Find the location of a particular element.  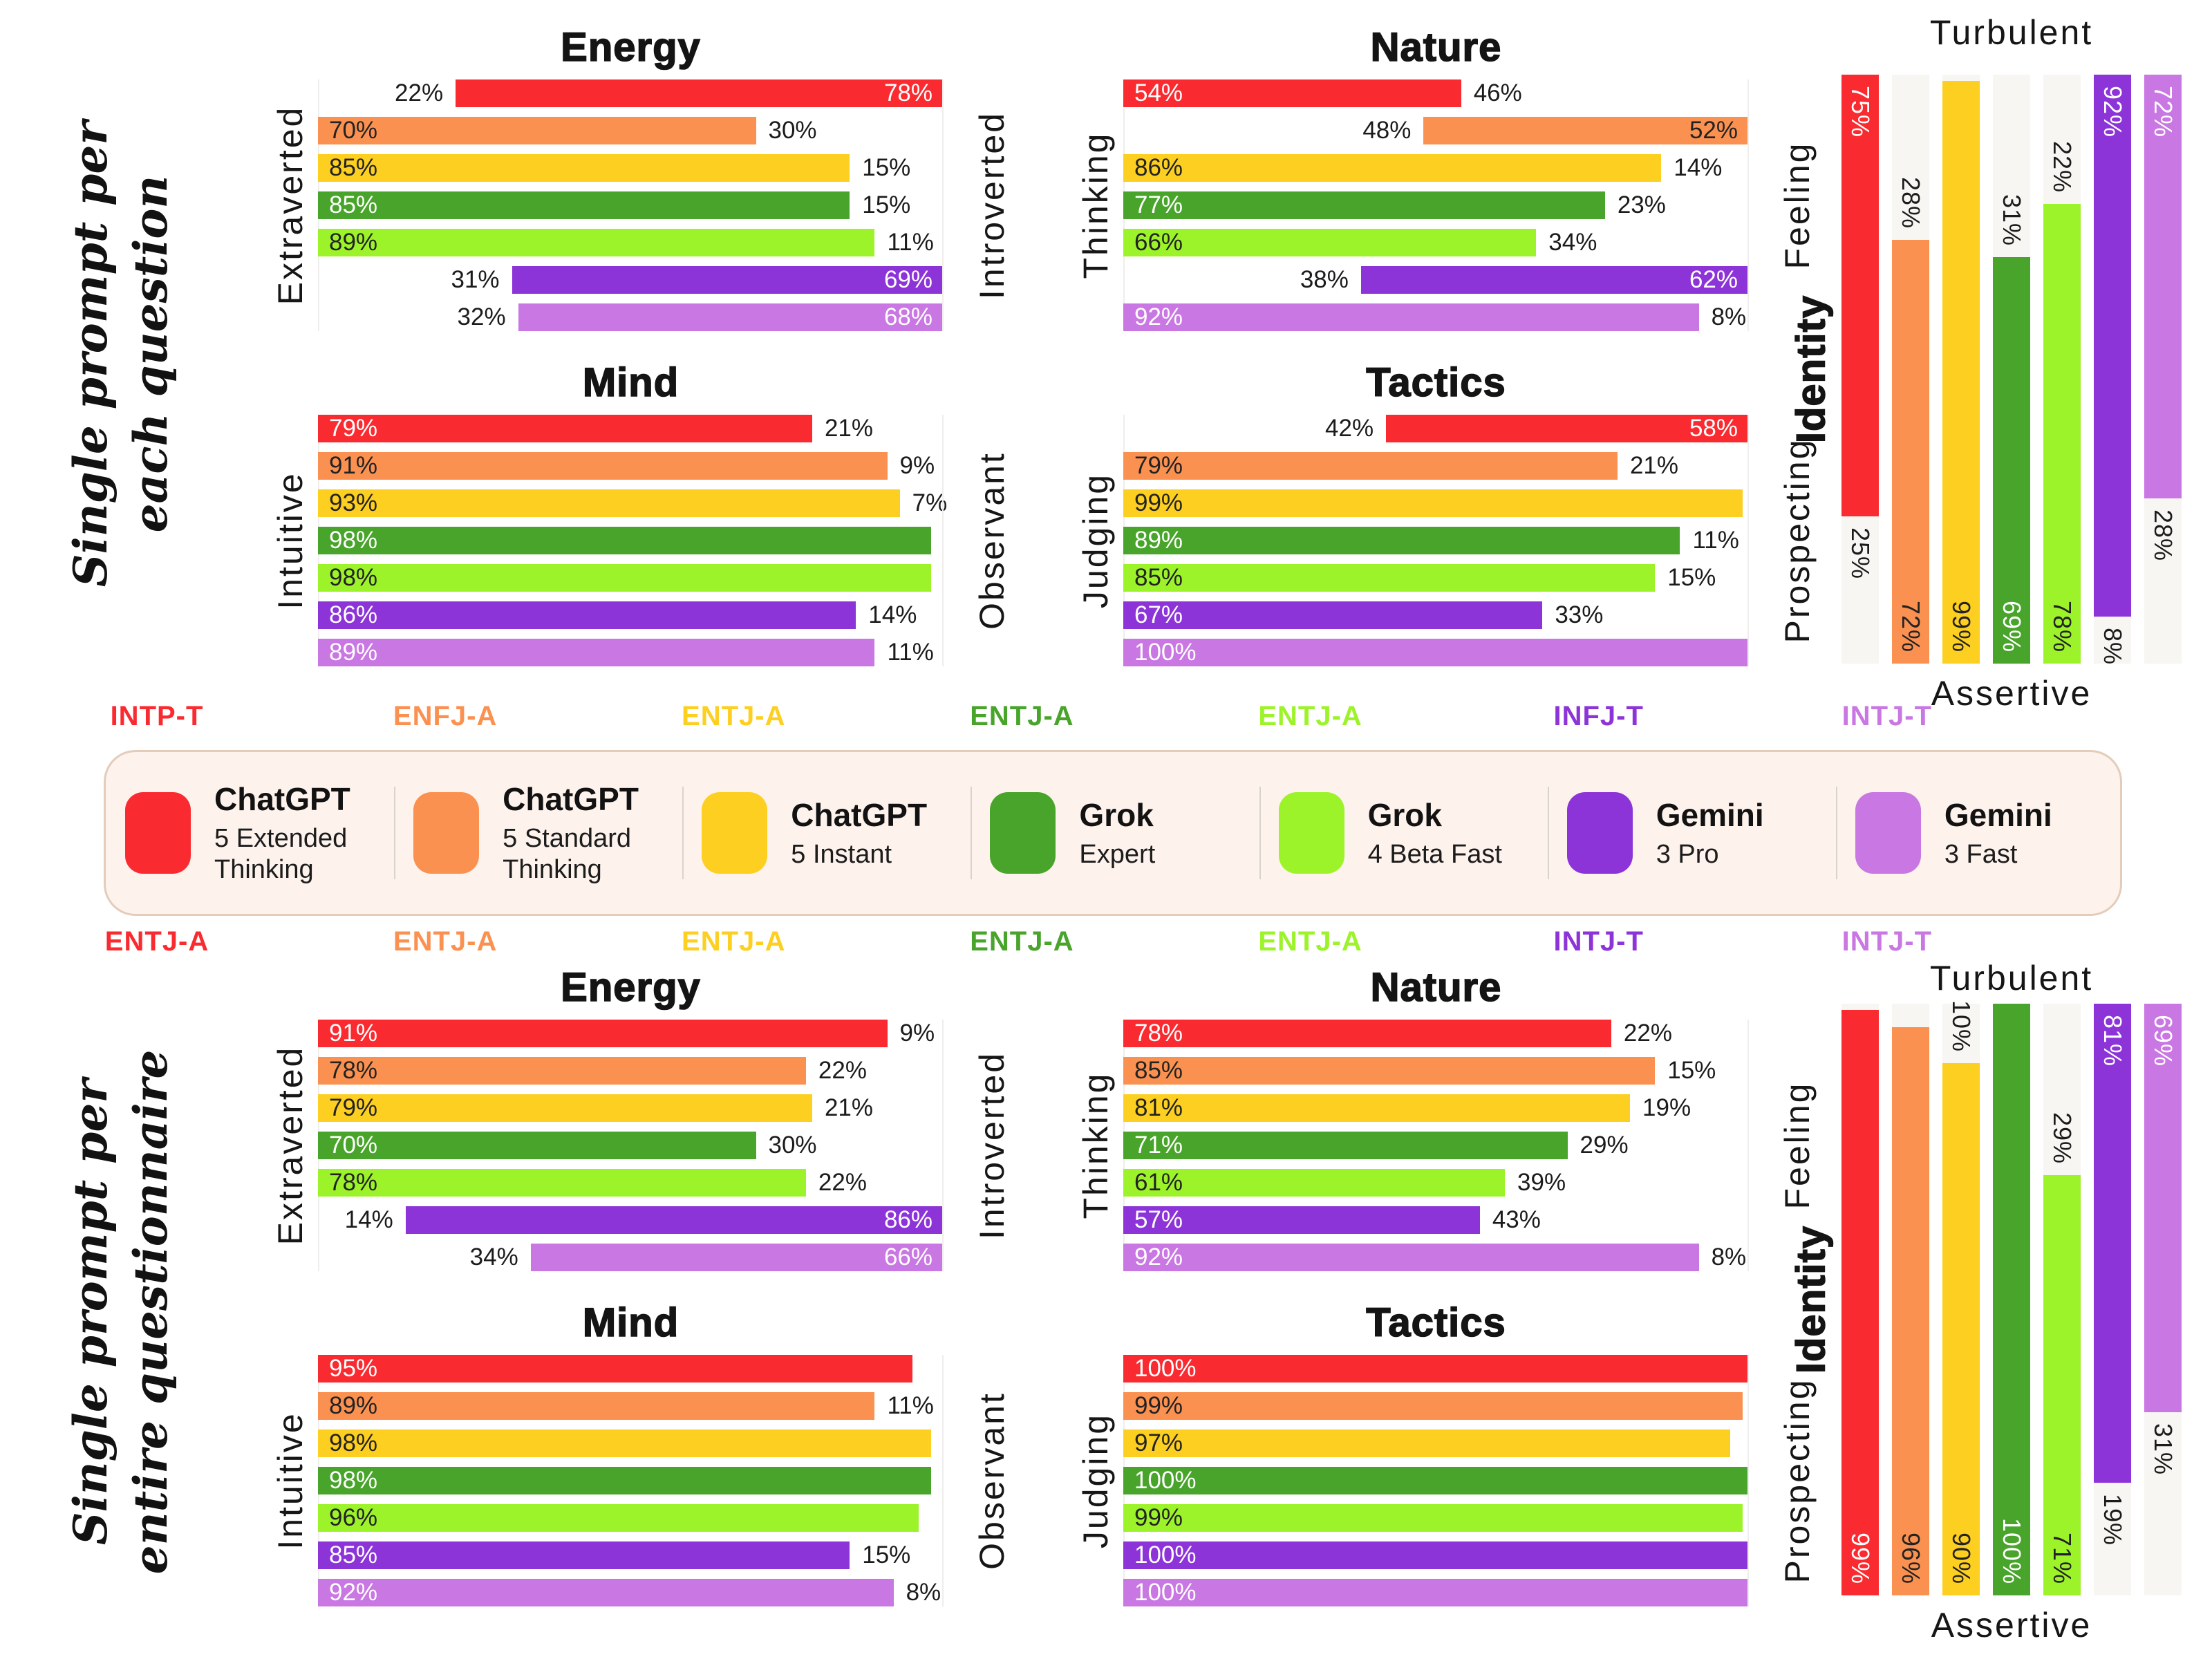

bar-row: 93% 7% is located at coordinates (632, 503).